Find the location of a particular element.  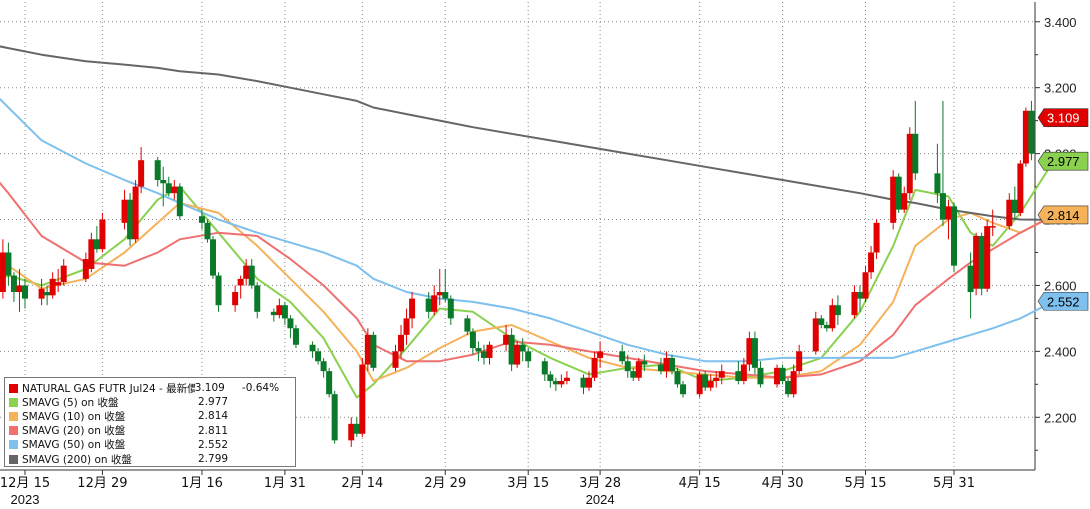

legend-label: SMAVG (10) on 收盤 is located at coordinates (74, 416).